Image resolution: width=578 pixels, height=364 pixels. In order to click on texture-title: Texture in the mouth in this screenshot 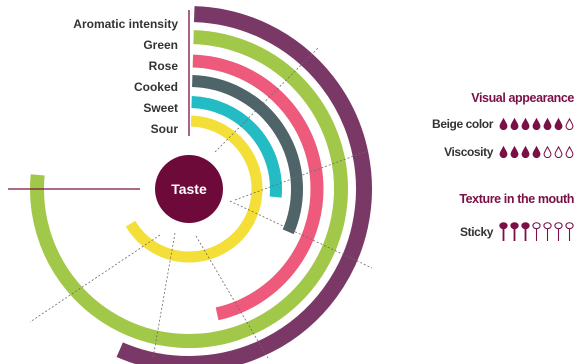, I will do `click(516, 199)`.